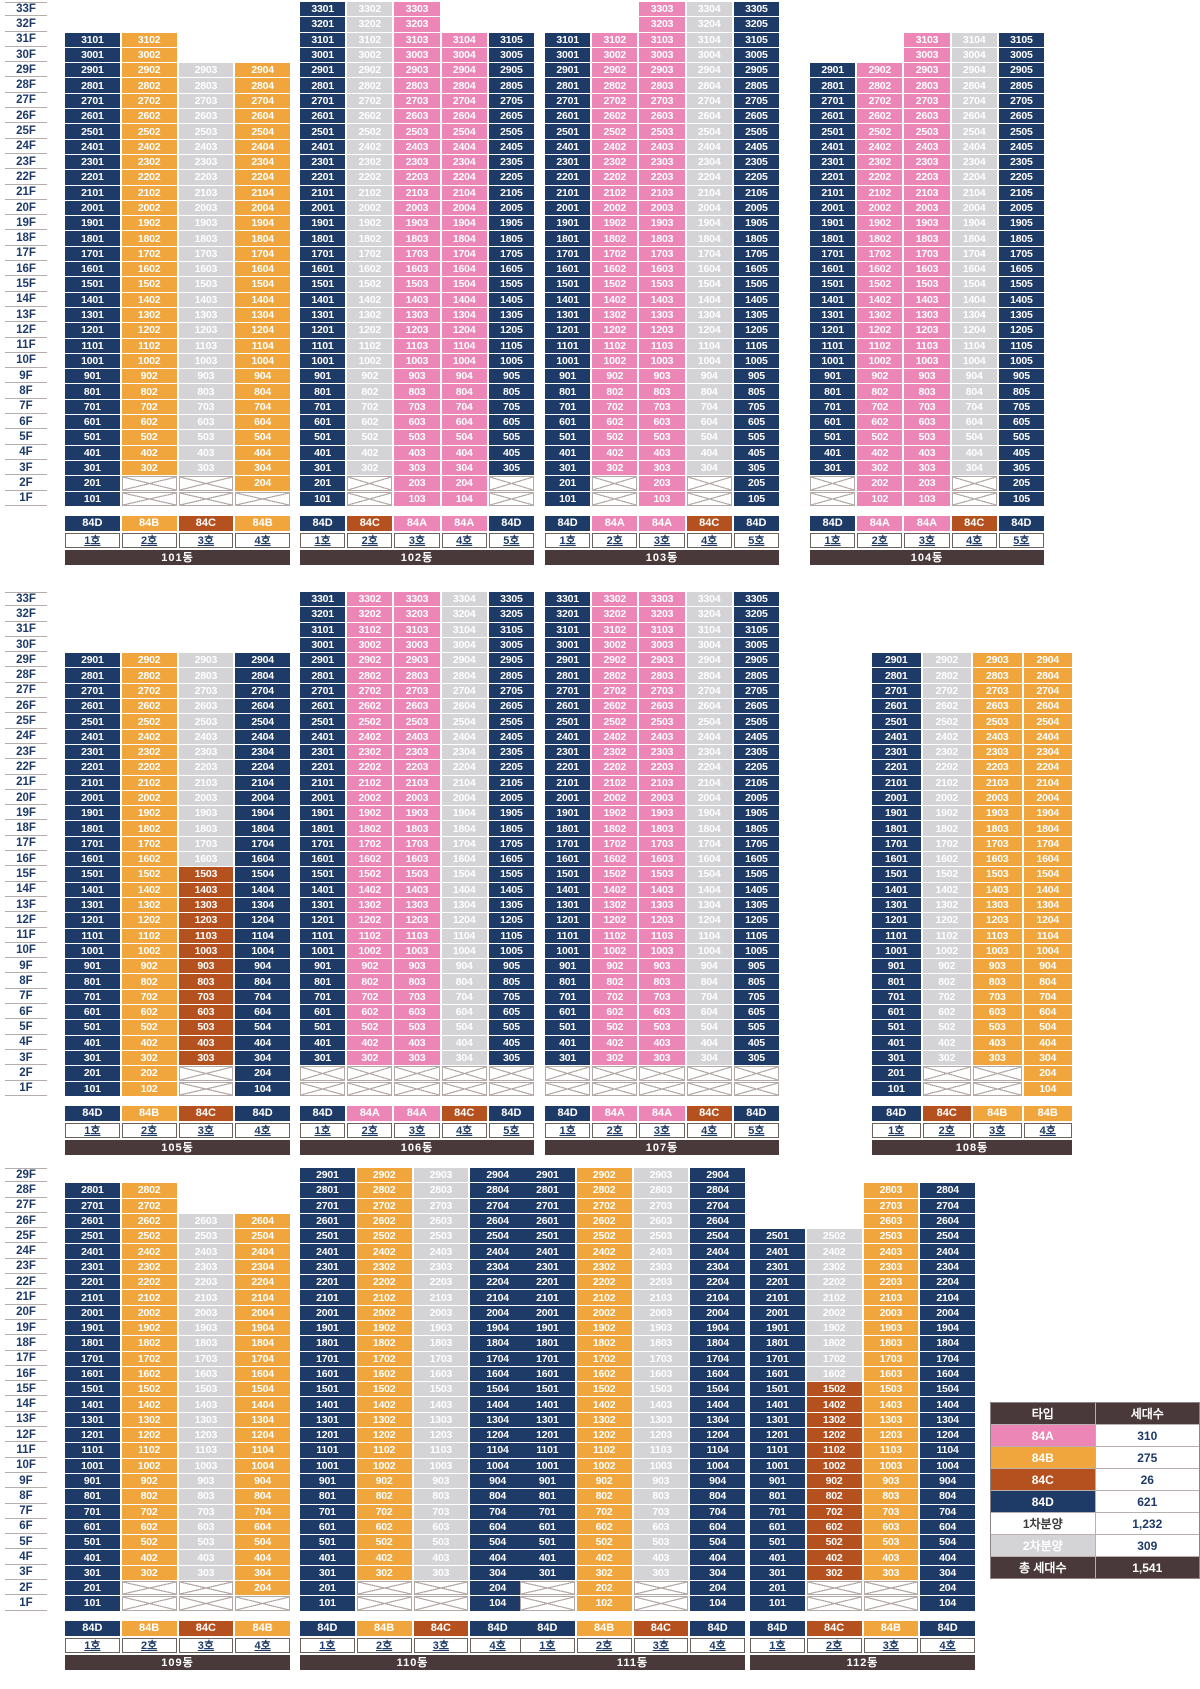  Describe the element at coordinates (26, 936) in the screenshot. I see `floor-label: 11F` at that location.